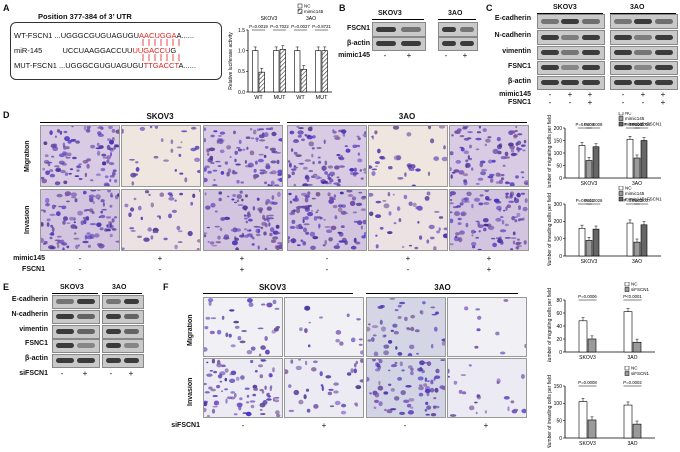 This screenshot has height=452, width=680. Describe the element at coordinates (644, 68) in the screenshot. I see `blot-c-fsnc1-3ao` at that location.